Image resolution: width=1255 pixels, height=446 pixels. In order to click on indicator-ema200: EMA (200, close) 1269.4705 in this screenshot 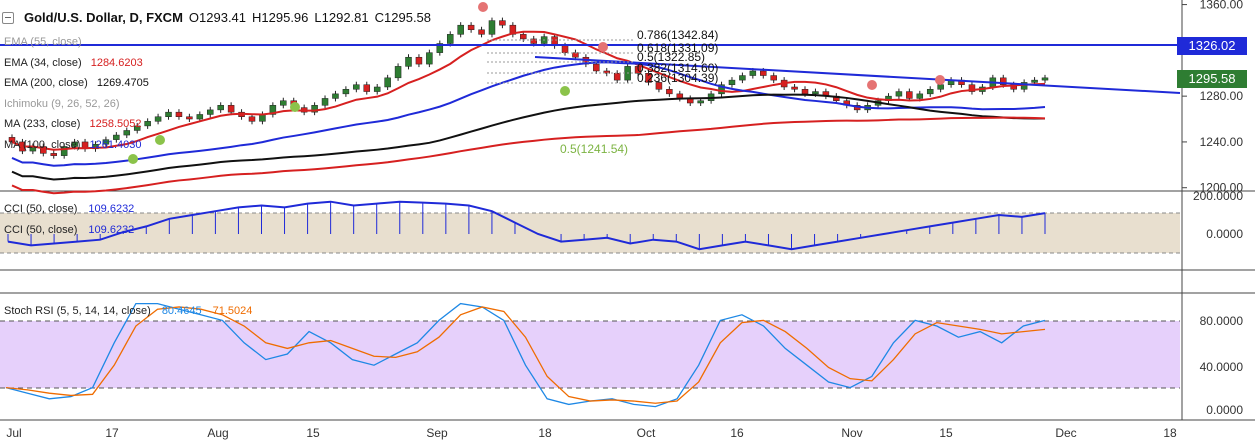, I will do `click(76, 83)`.